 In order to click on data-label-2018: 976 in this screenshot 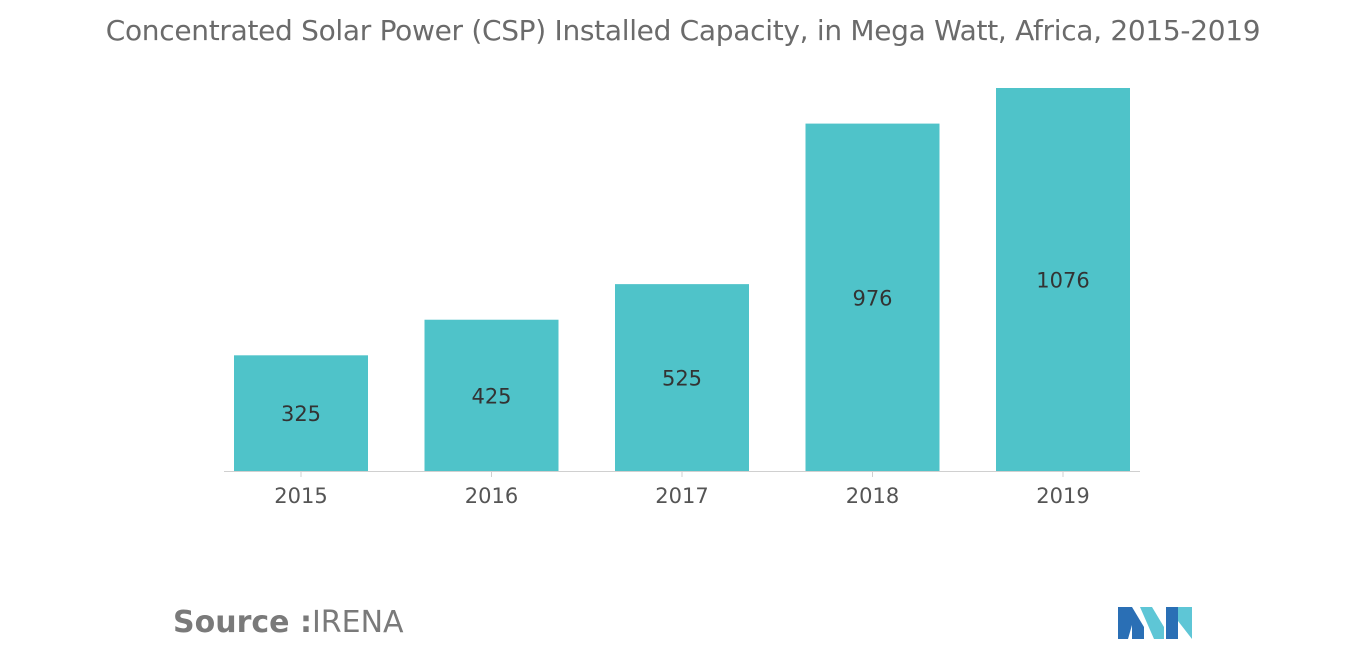, I will do `click(872, 298)`.